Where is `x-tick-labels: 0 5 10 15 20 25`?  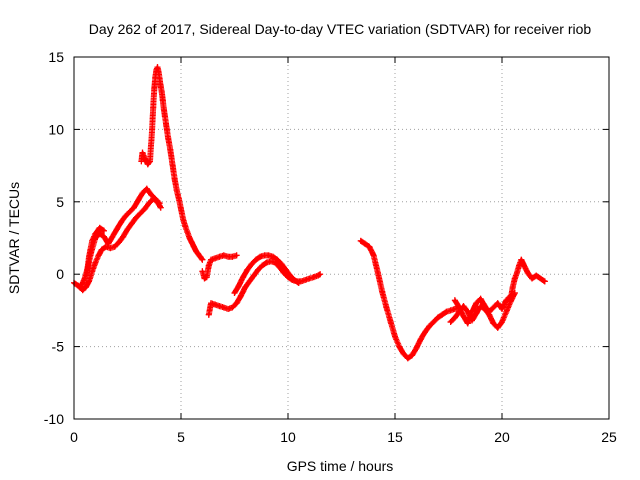
x-tick-labels: 0 5 10 15 20 25 is located at coordinates (343, 437).